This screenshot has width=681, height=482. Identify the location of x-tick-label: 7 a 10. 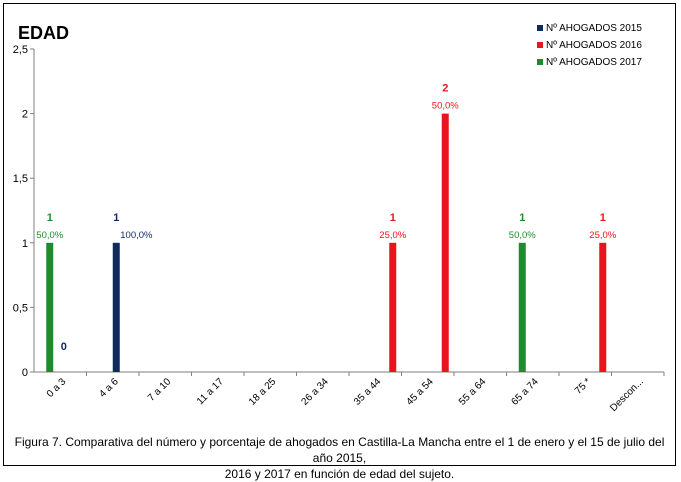
(160, 390).